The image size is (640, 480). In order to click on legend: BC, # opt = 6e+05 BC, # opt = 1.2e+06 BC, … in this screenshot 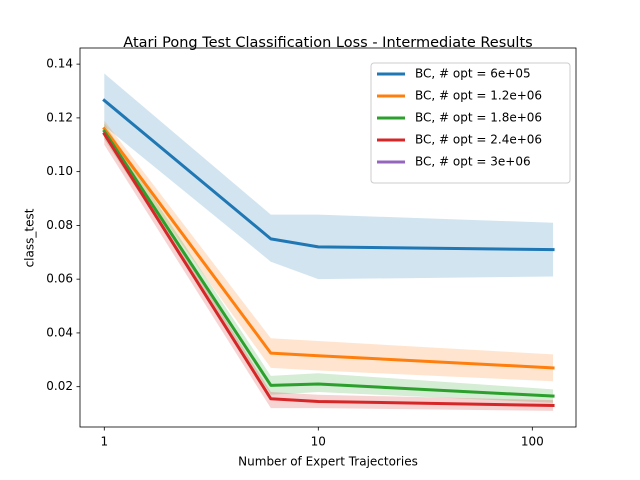, I will do `click(470, 123)`.